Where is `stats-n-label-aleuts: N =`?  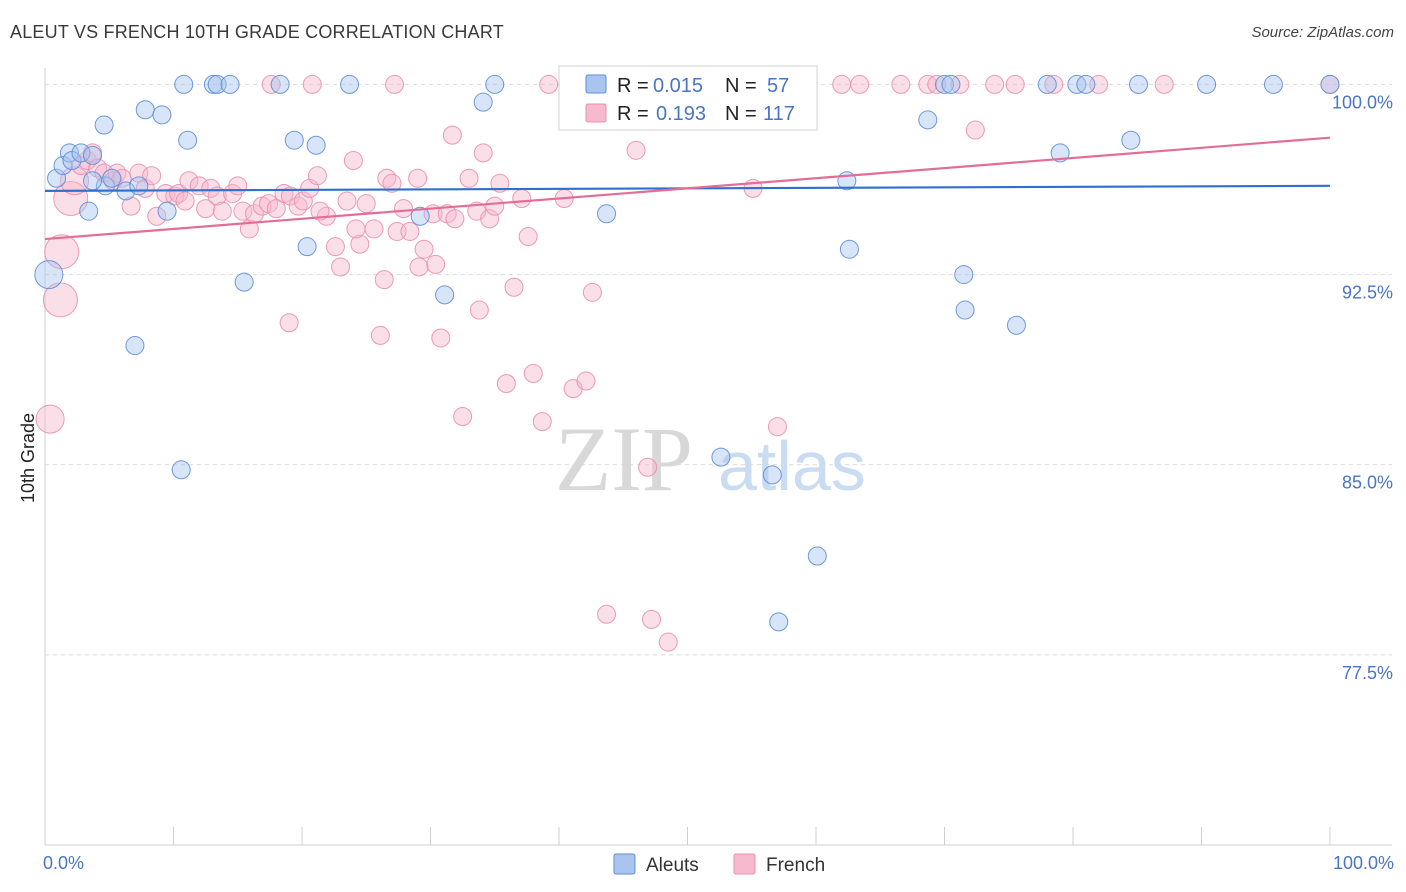
stats-n-label-aleuts: N = is located at coordinates (741, 86).